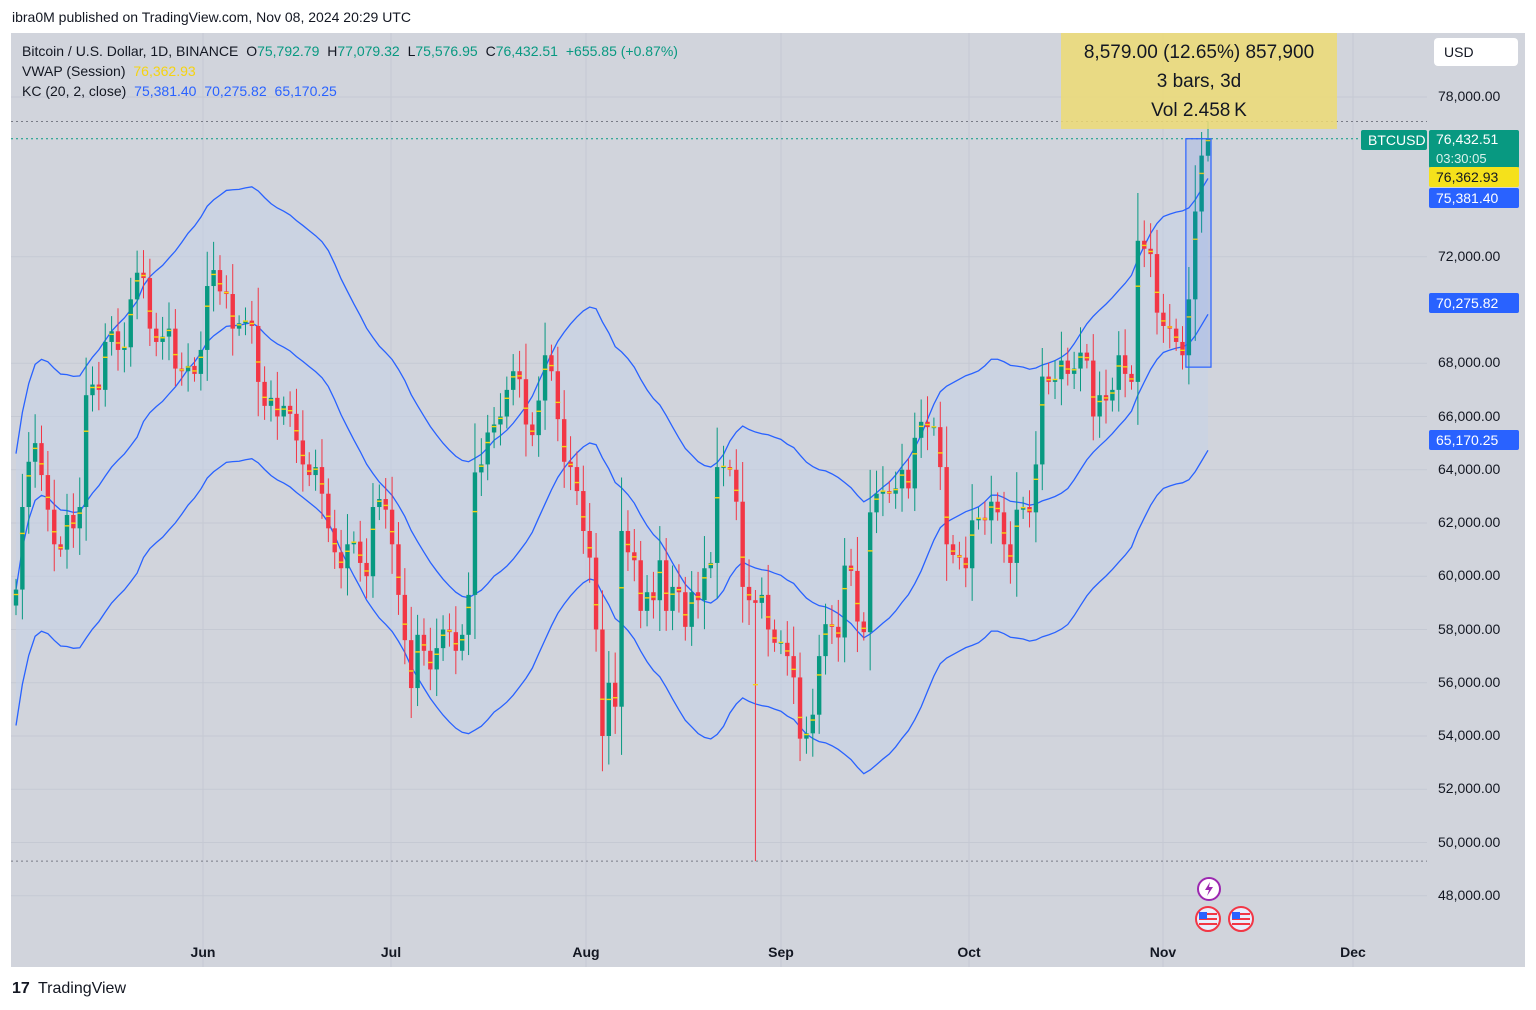  I want to click on vwap-label: VWAP (Session), so click(74, 71).